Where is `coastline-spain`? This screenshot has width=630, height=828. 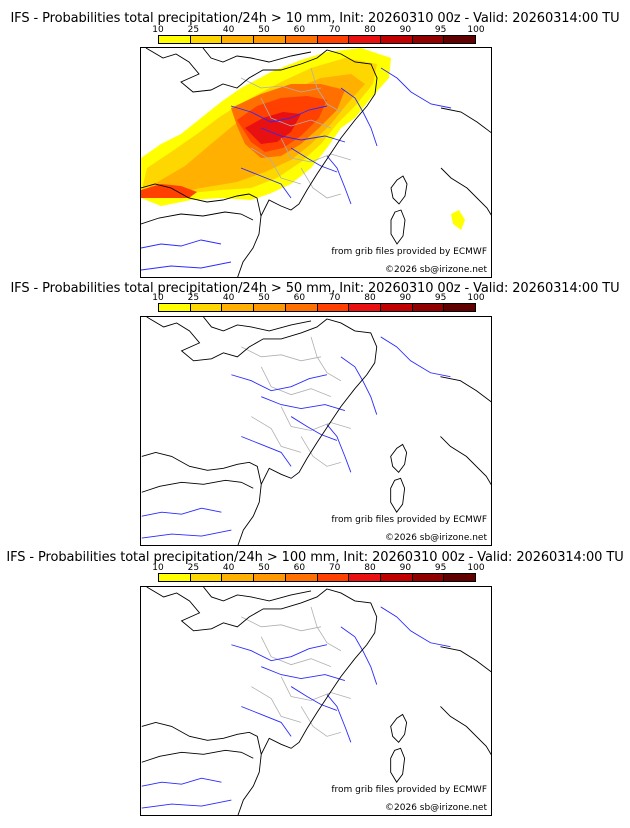
coastline-spain is located at coordinates (197, 218).